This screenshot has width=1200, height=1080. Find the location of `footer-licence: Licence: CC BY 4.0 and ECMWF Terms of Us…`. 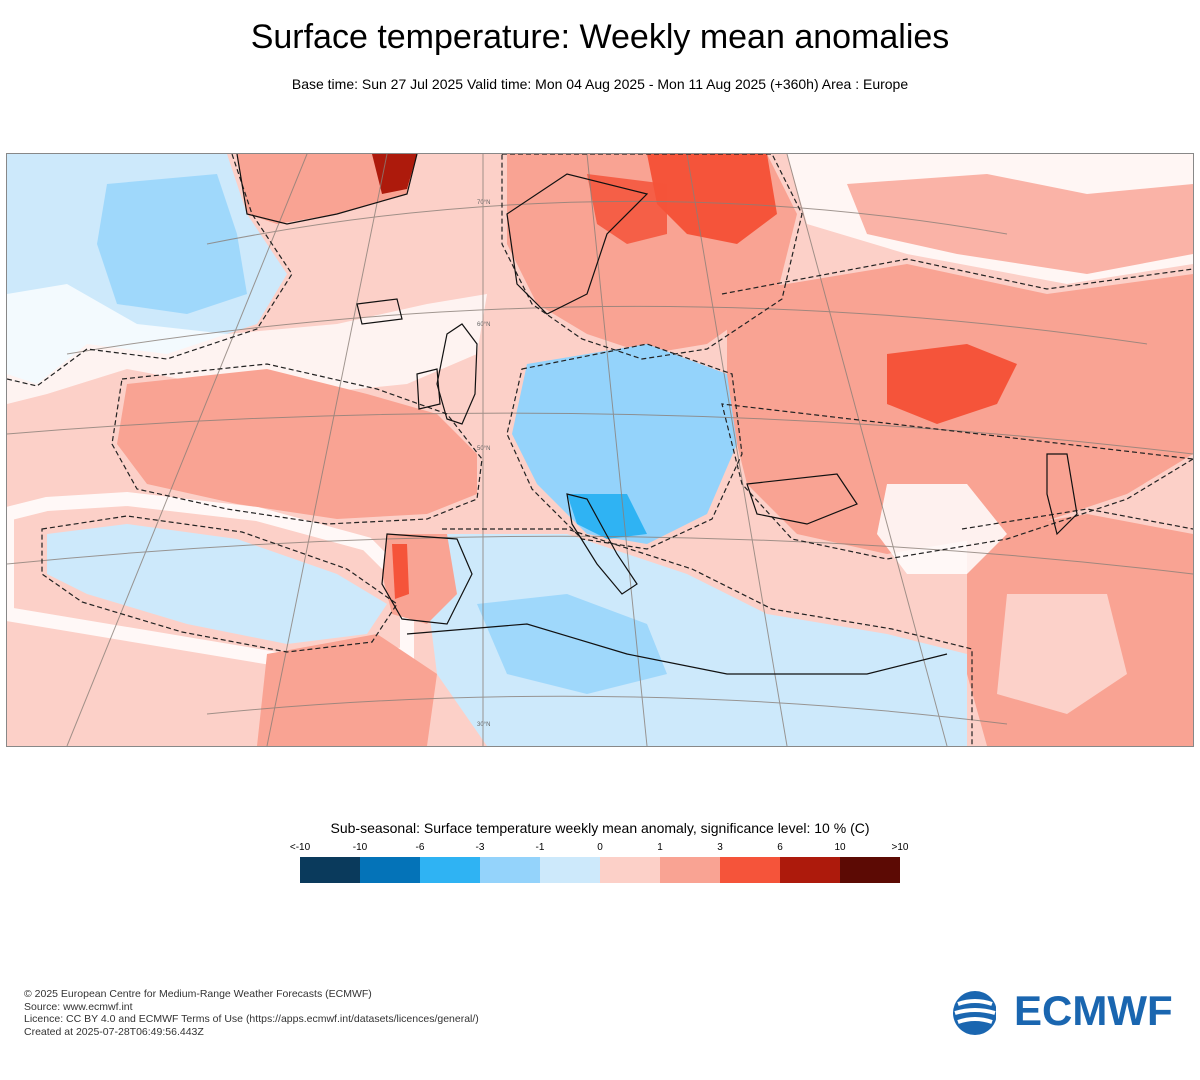

footer-licence: Licence: CC BY 4.0 and ECMWF Terms of Us… is located at coordinates (251, 1019).